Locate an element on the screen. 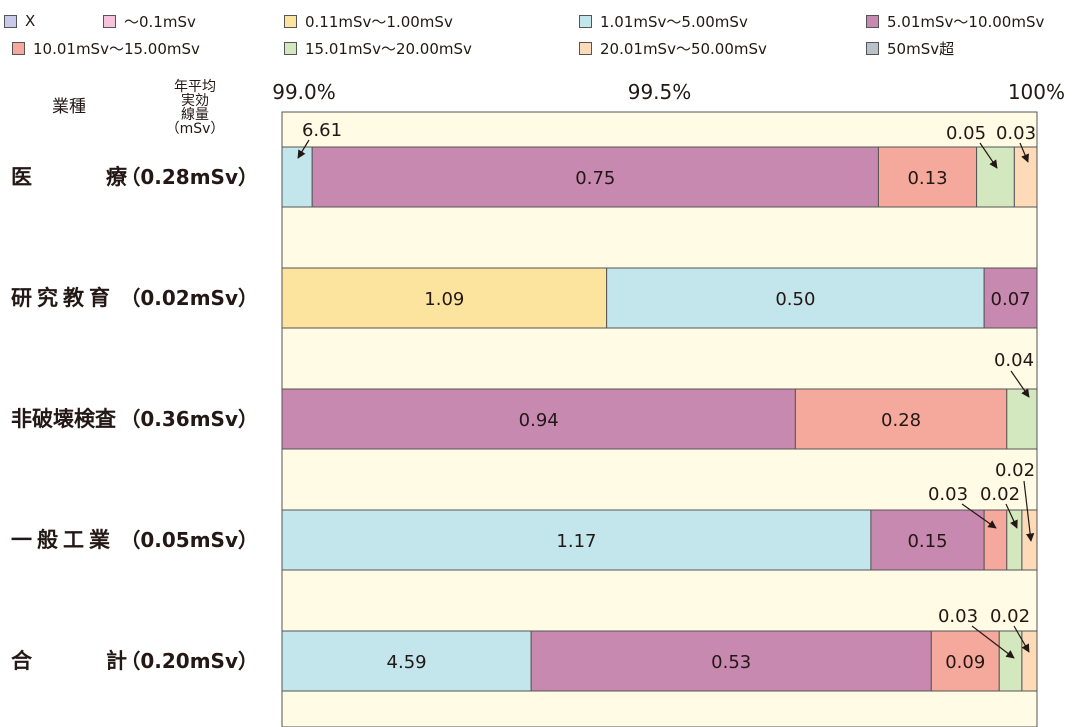 The height and width of the screenshot is (727, 1077). data-label: 0.13 is located at coordinates (927, 178).